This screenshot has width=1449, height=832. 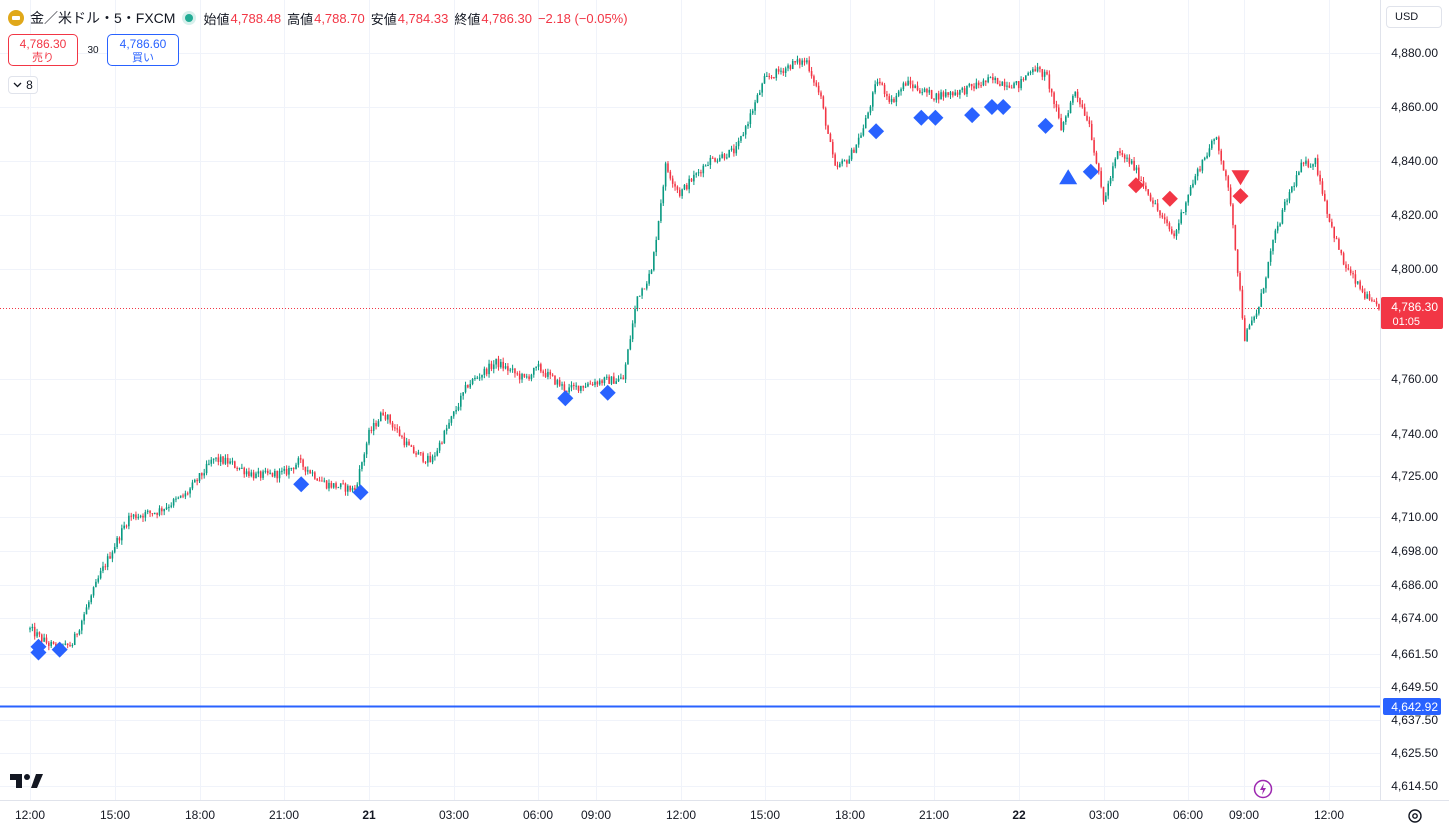 I want to click on lightning-icon, so click(x=1263, y=789).